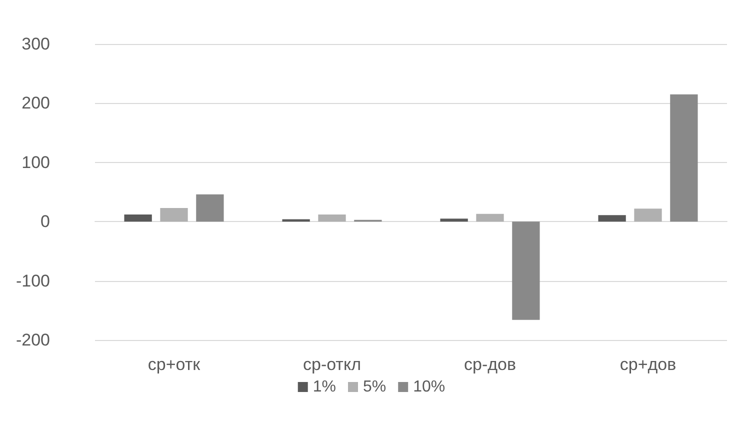 This screenshot has width=743, height=422. Describe the element at coordinates (36, 44) in the screenshot. I see `y-tick-label: 300` at that location.